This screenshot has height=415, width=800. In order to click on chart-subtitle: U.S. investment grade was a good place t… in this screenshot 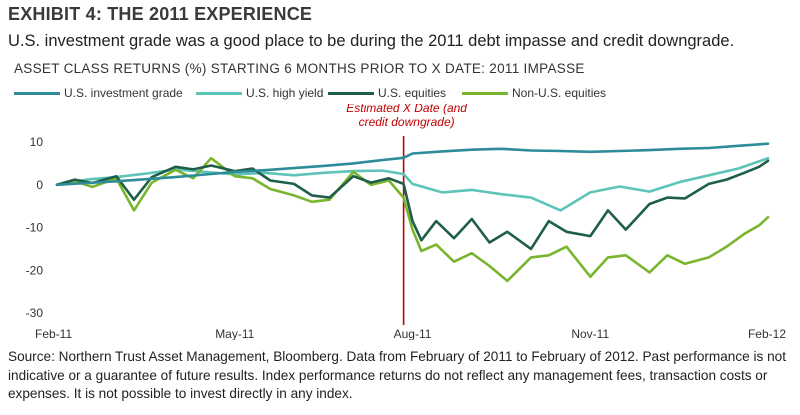, I will do `click(371, 41)`.